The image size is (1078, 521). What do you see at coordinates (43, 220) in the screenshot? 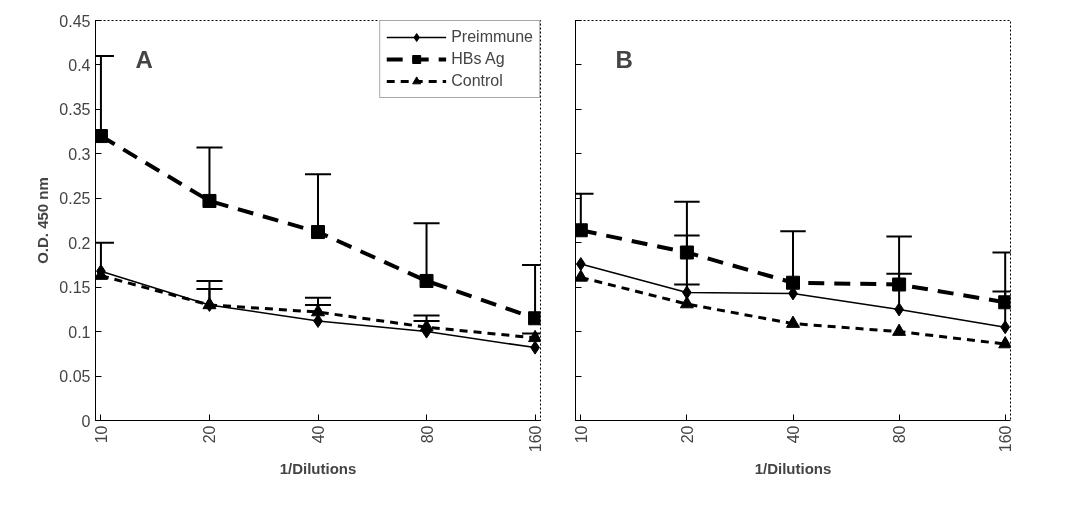
I see `y-axis-title: O.D. 450 nm` at bounding box center [43, 220].